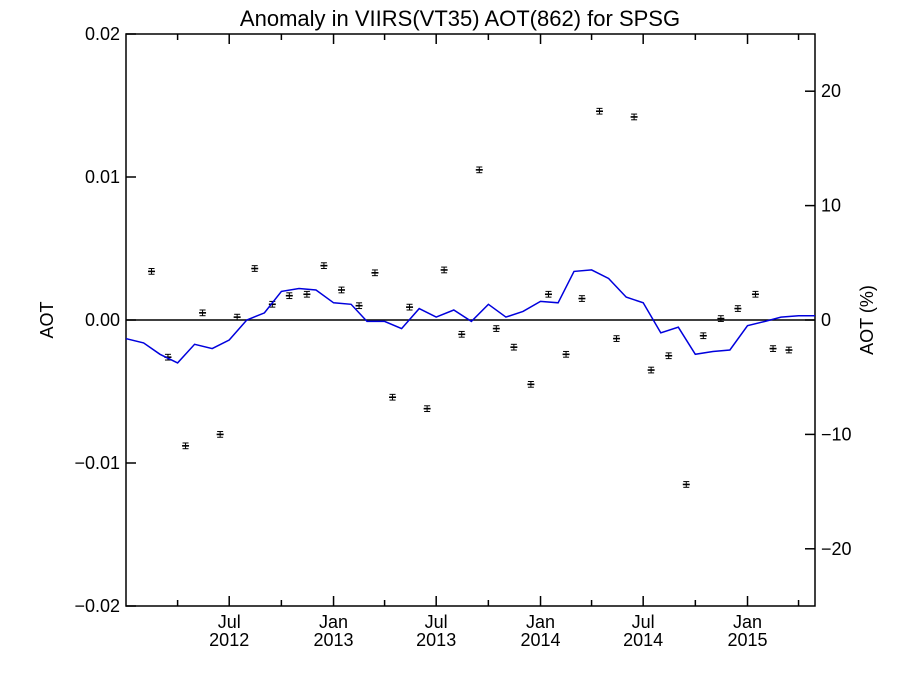  Describe the element at coordinates (102, 320) in the screenshot. I see `y-tick-label: 0.00` at that location.